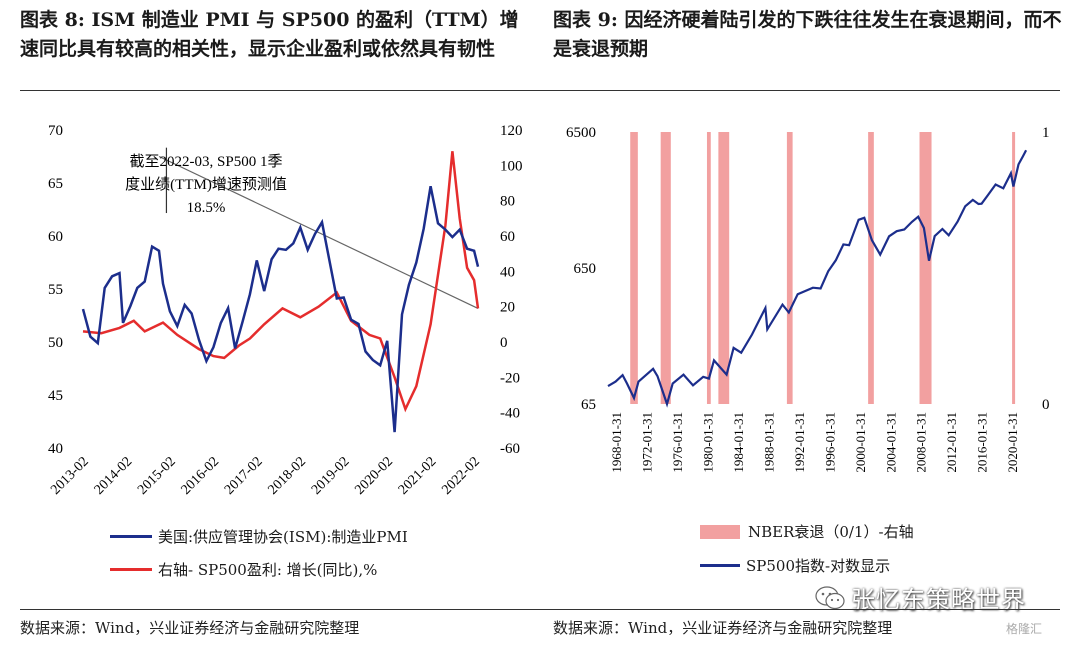 The image size is (1080, 646). Describe the element at coordinates (581, 133) in the screenshot. I see `chart9-left-tick-label: 6500` at that location.